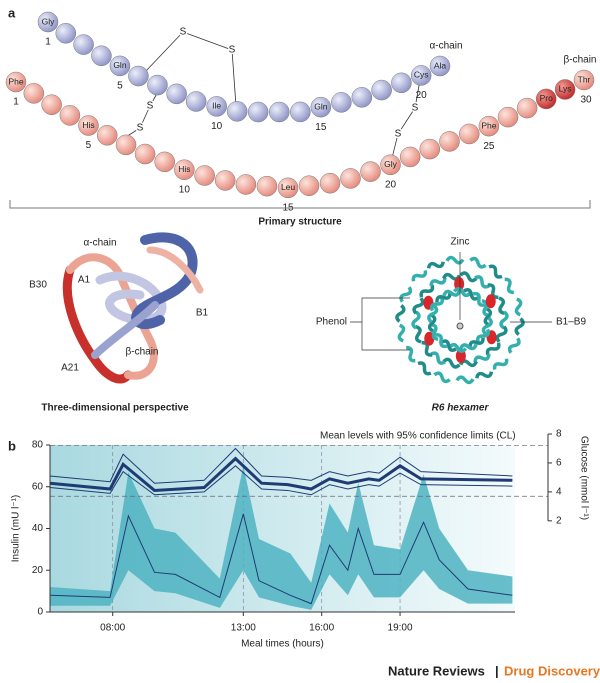  What do you see at coordinates (552, 670) in the screenshot?
I see `section: Drug Discovery` at bounding box center [552, 670].